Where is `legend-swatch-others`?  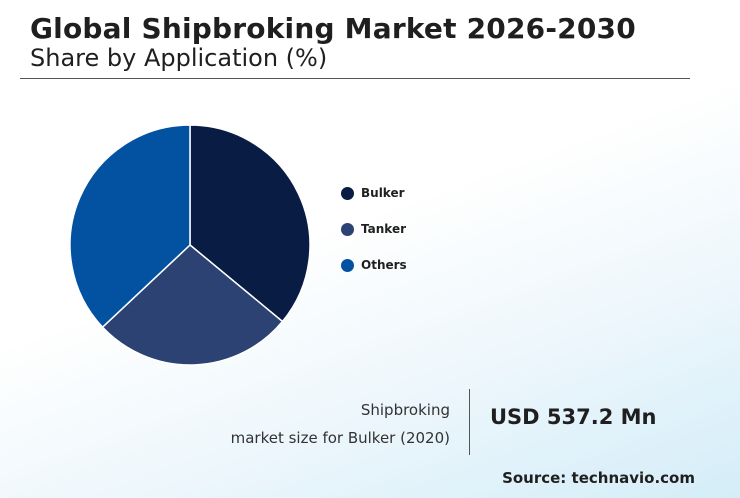
legend-swatch-others is located at coordinates (347, 265).